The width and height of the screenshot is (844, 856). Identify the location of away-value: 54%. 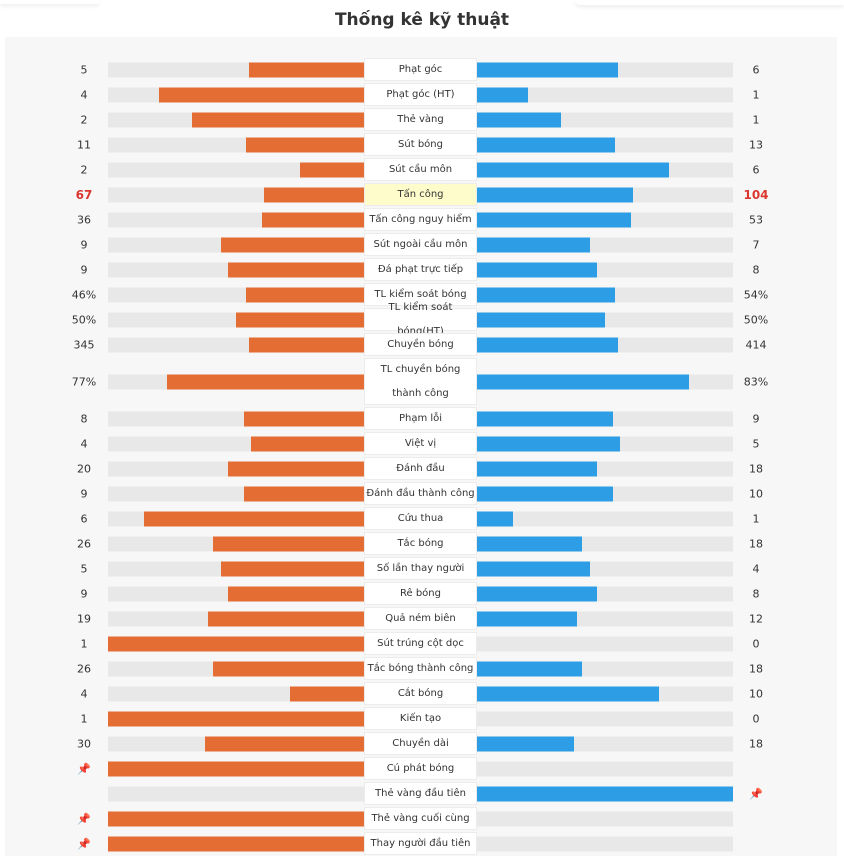
(756, 294).